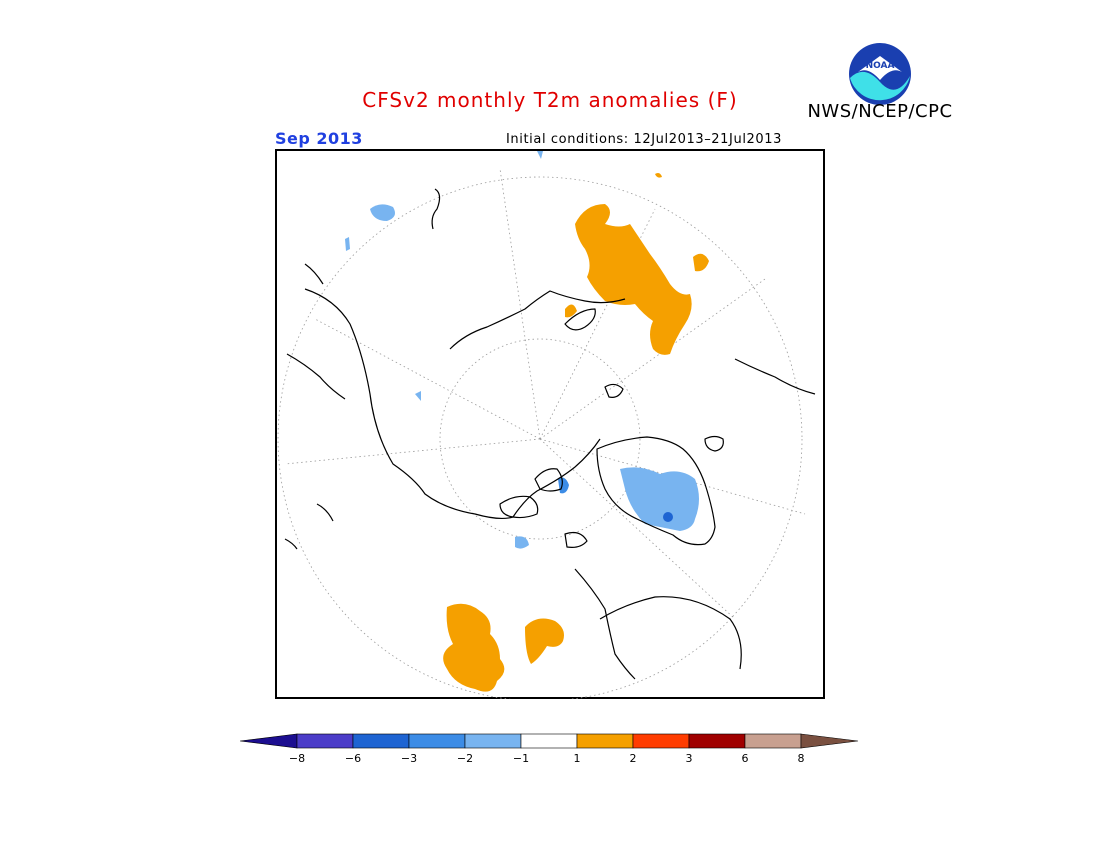  Describe the element at coordinates (829, 741) in the screenshot. I see `legend-arrow-high` at that location.